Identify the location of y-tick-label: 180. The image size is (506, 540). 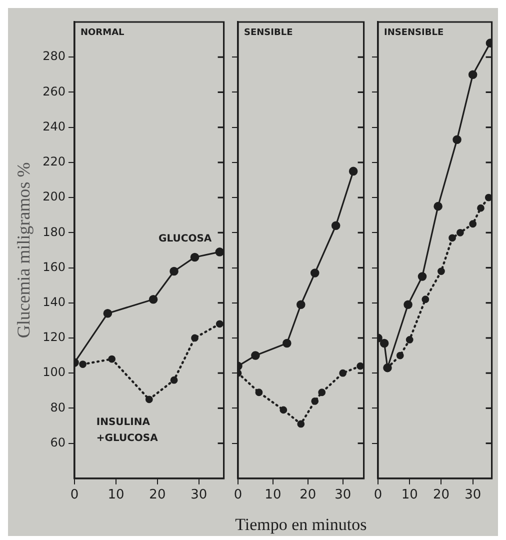
(54, 231).